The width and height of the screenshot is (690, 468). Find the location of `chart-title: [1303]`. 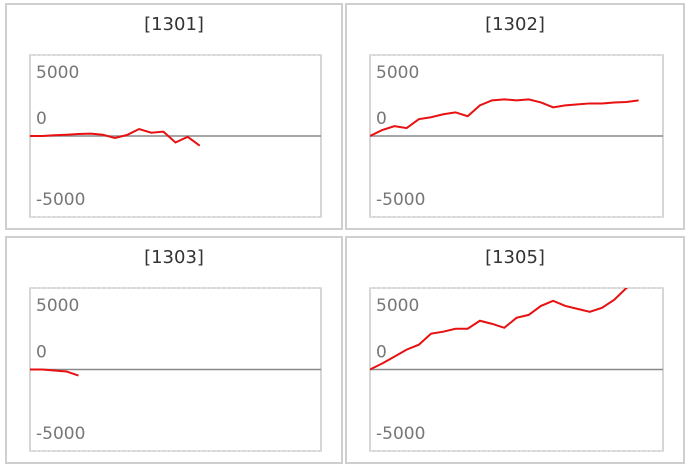

chart-title: [1303] is located at coordinates (174, 257).